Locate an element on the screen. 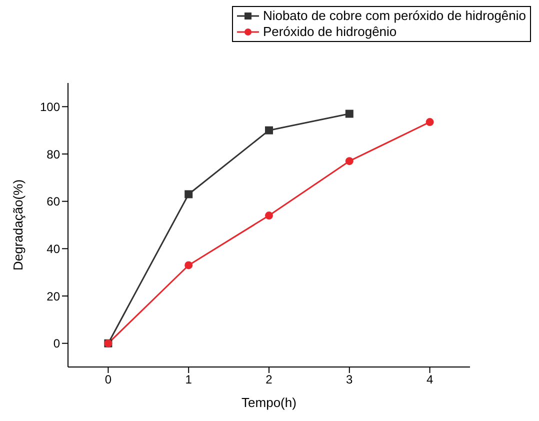  y-tick-label: 100 is located at coordinates (50, 107).